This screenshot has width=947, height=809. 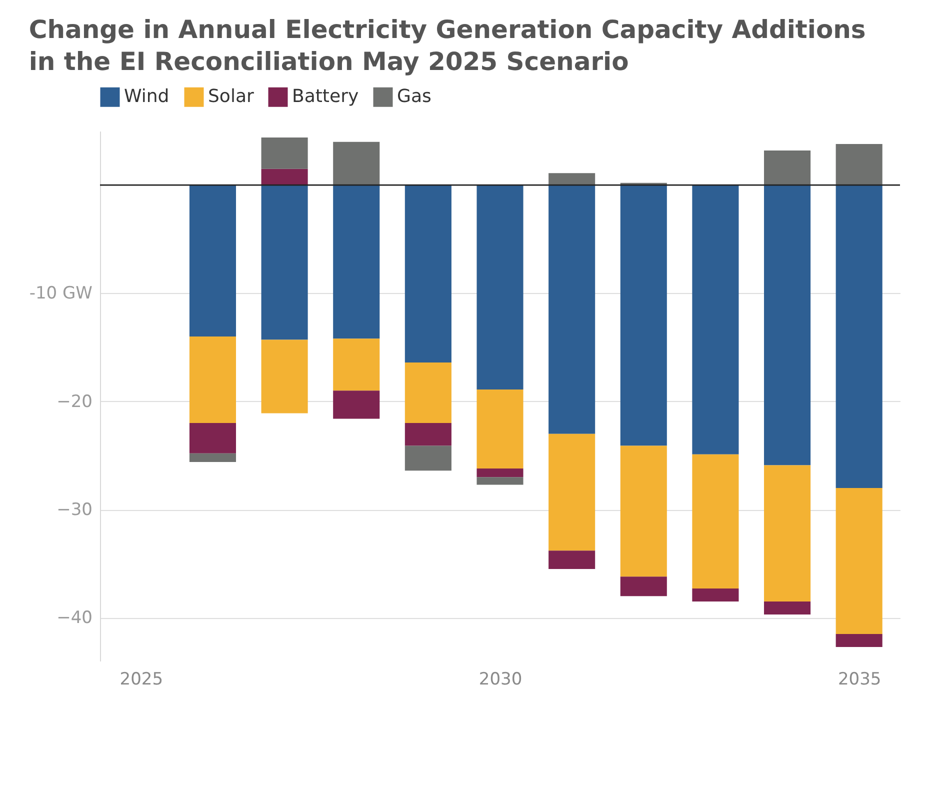 I want to click on y-tick-label: −30, so click(x=74, y=510).